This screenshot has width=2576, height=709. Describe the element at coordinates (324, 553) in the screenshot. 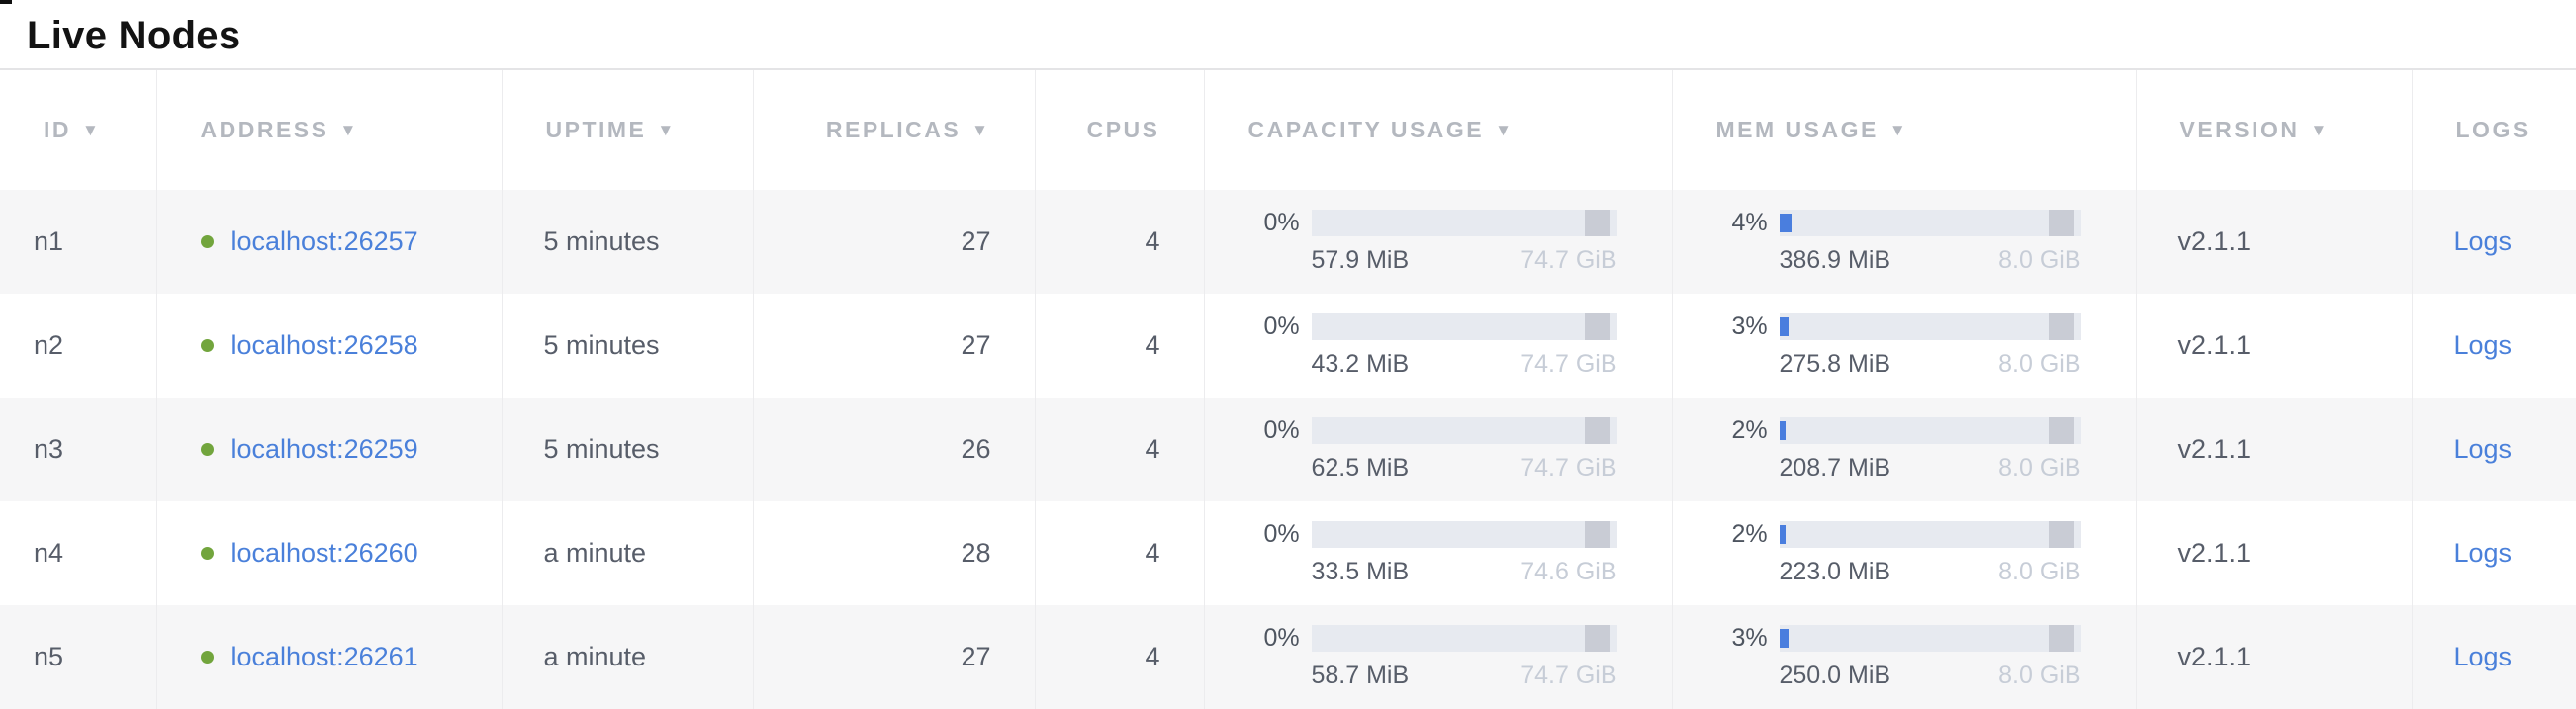

I see `node-address-link: localhost:26260` at that location.